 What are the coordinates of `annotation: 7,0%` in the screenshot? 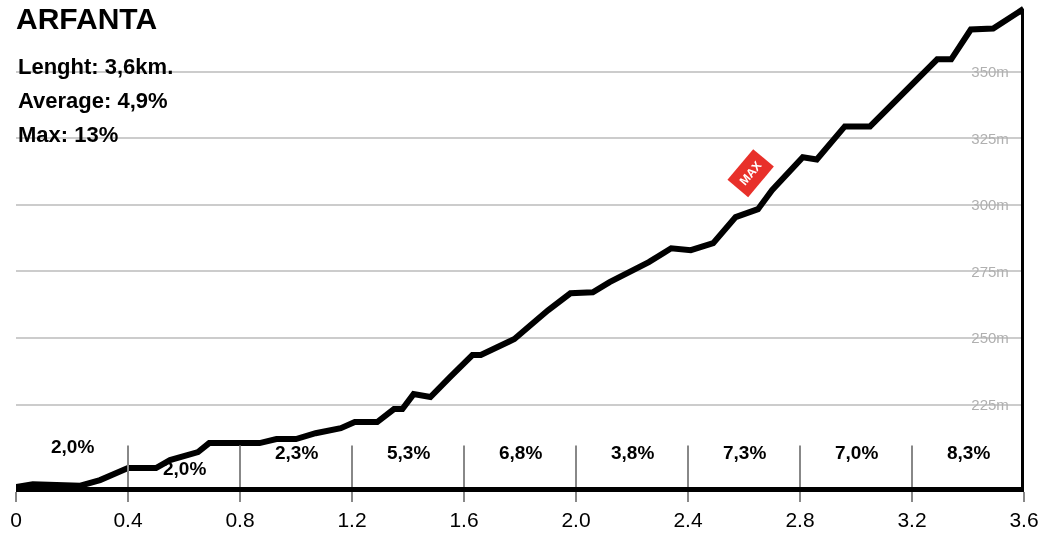 It's located at (857, 452).